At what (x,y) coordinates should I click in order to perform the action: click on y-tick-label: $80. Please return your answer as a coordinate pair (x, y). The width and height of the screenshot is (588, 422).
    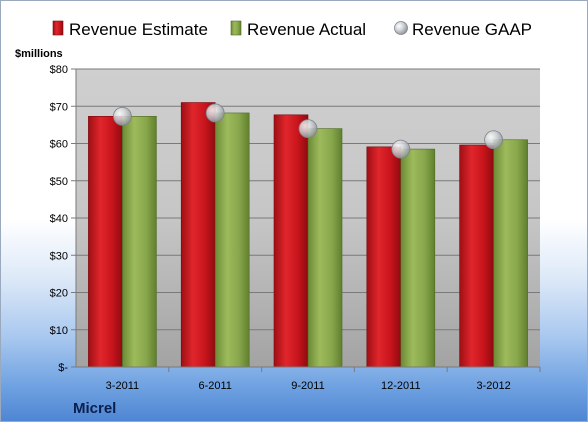
    Looking at the image, I should click on (59, 70).